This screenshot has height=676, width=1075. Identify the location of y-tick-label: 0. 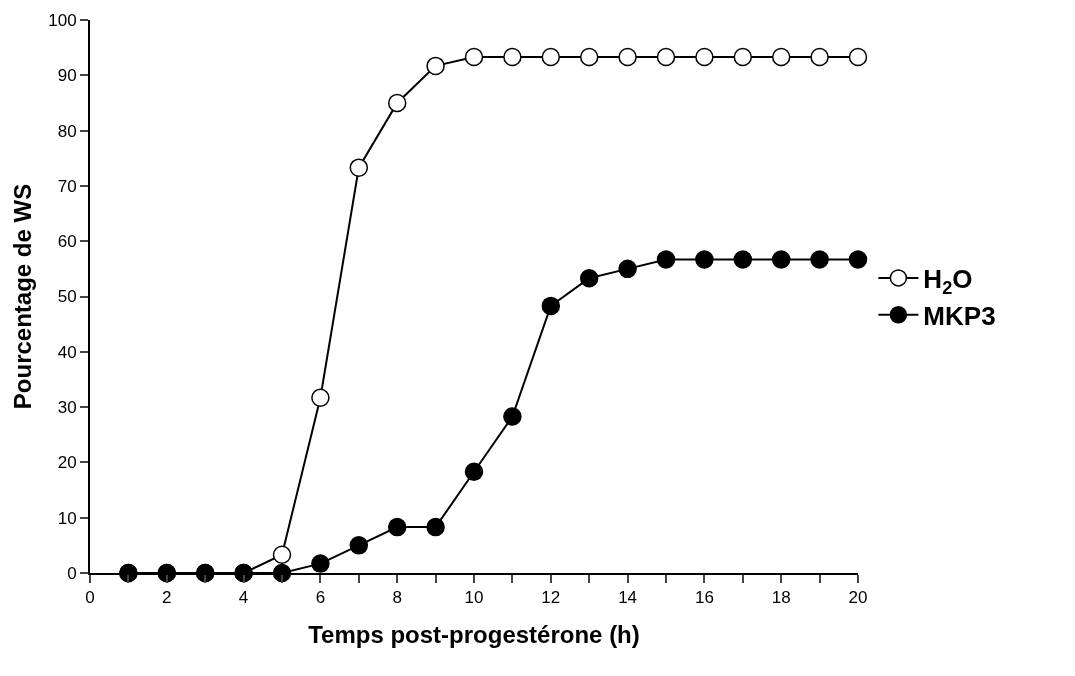
(72, 573).